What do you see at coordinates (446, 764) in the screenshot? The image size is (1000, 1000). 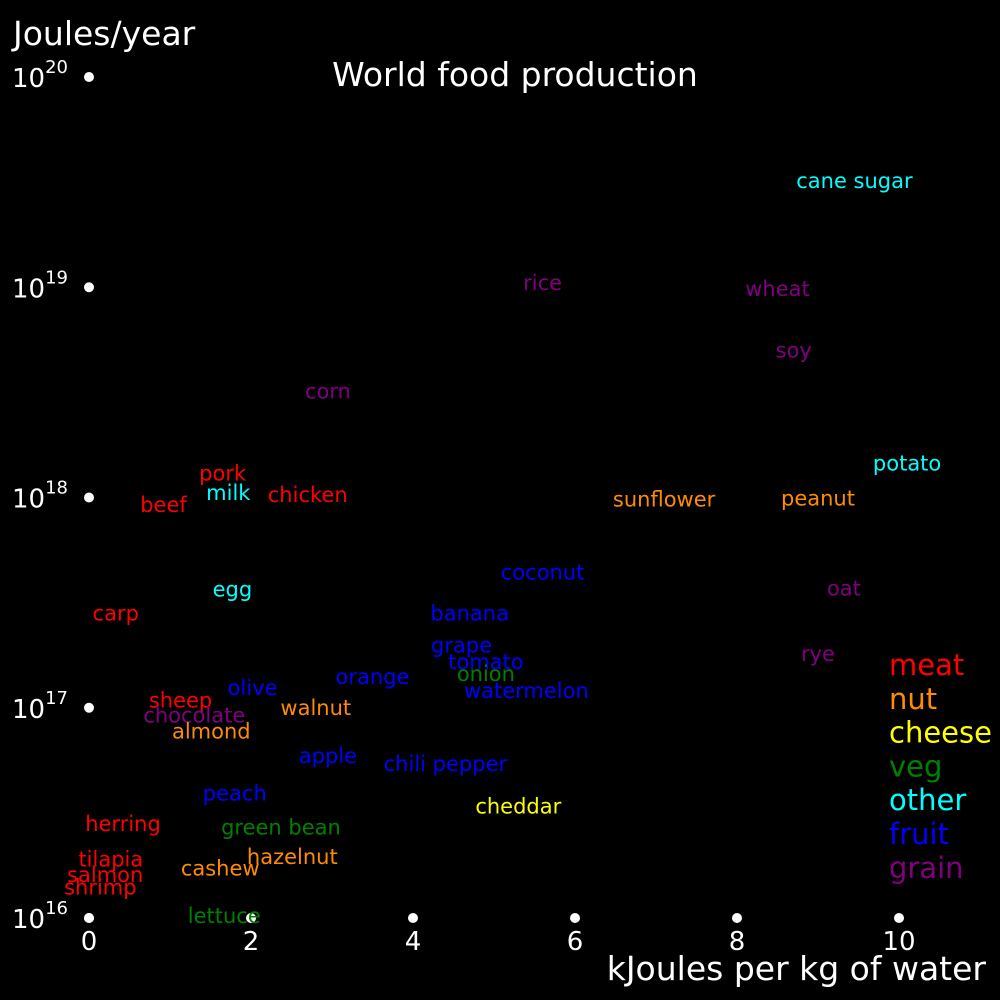 I see `point-label: chili pepper` at bounding box center [446, 764].